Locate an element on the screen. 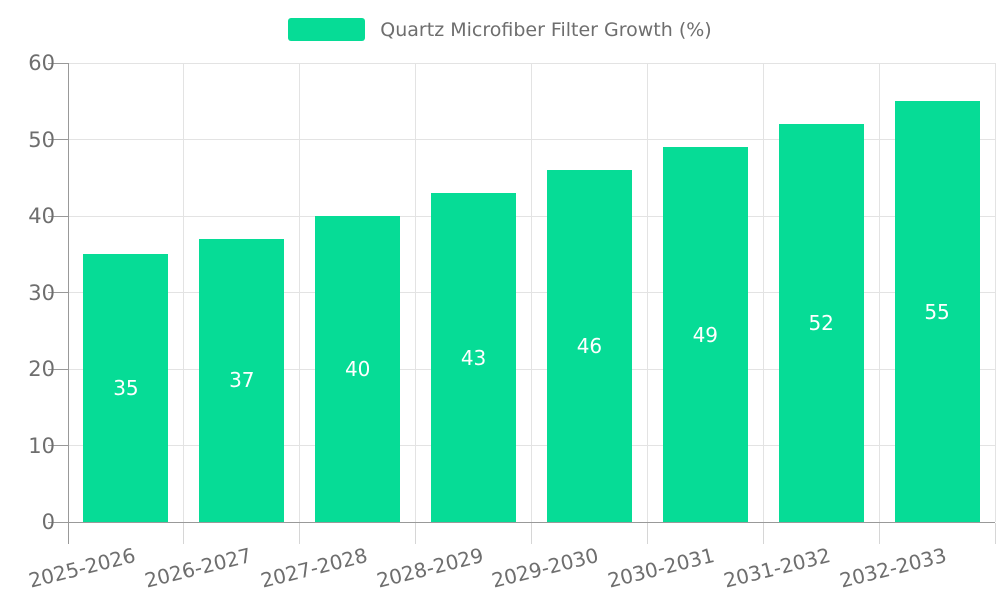  x-tick-label: 2030-2031 is located at coordinates (661, 568).